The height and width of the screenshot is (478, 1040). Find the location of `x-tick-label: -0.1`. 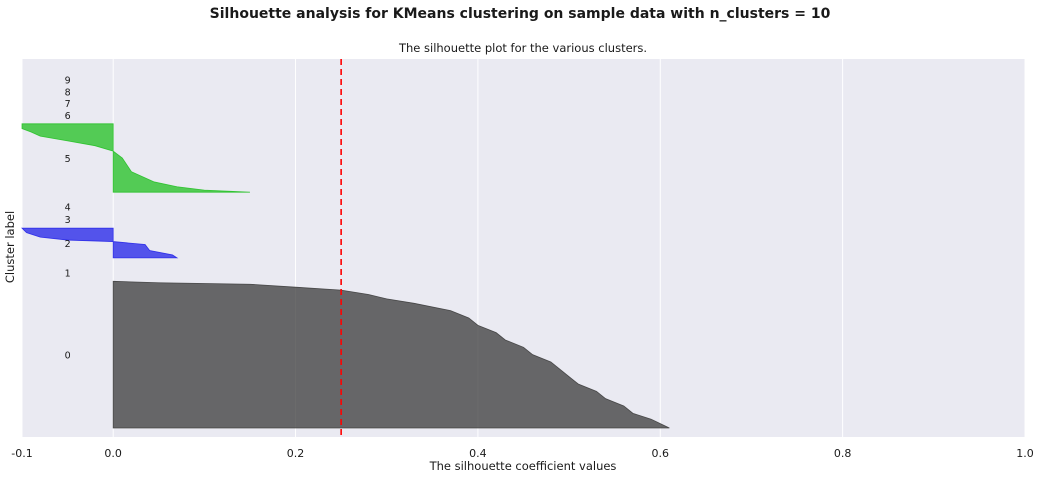

x-tick-label: -0.1 is located at coordinates (21, 453).